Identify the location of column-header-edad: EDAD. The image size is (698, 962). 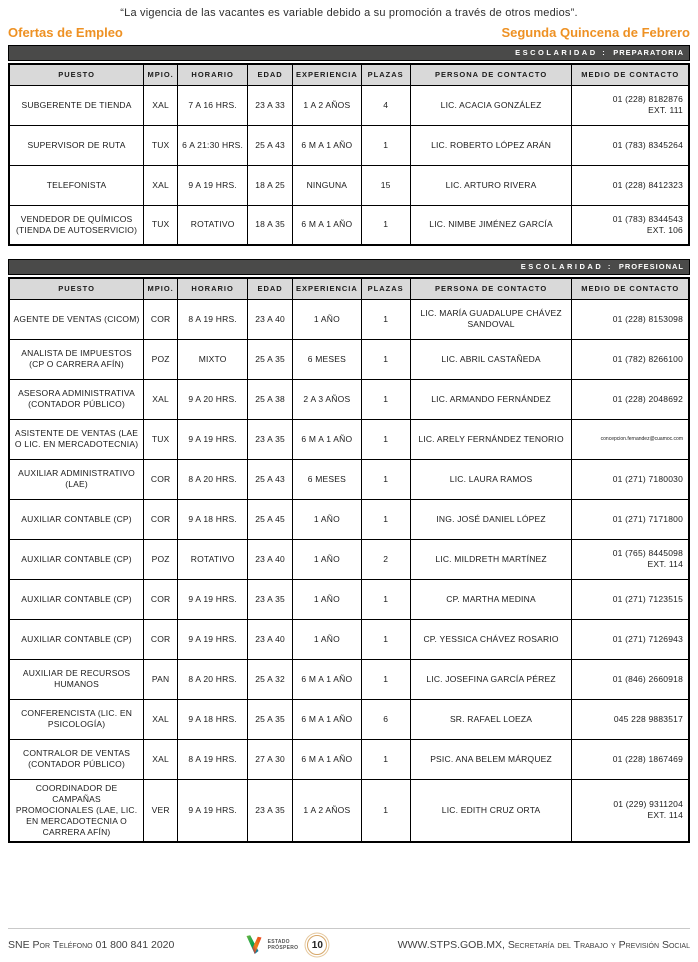
(270, 288).